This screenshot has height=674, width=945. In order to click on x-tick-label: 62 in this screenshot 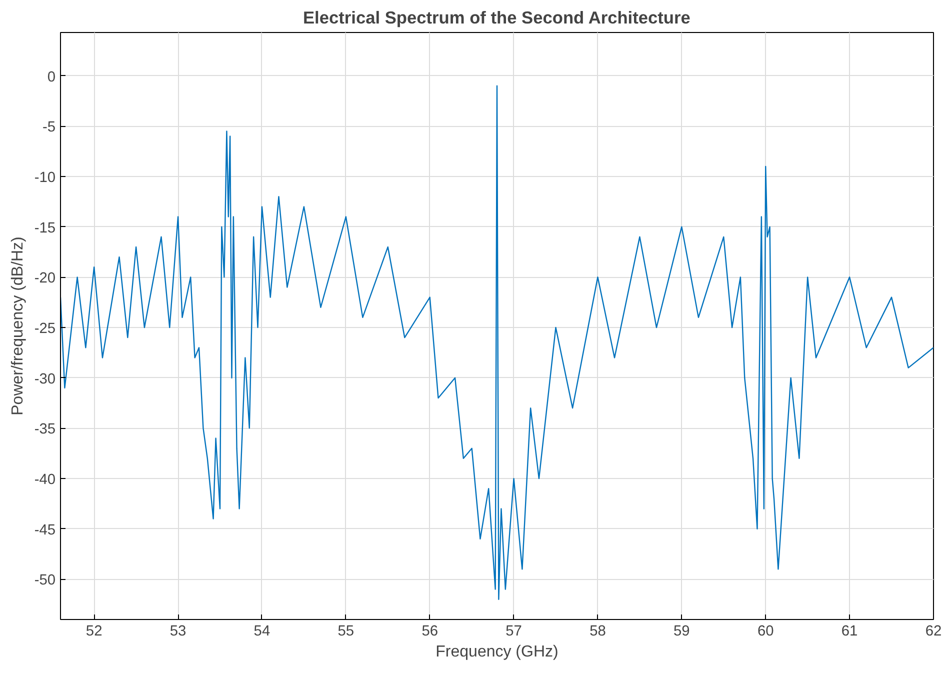, I will do `click(933, 632)`.